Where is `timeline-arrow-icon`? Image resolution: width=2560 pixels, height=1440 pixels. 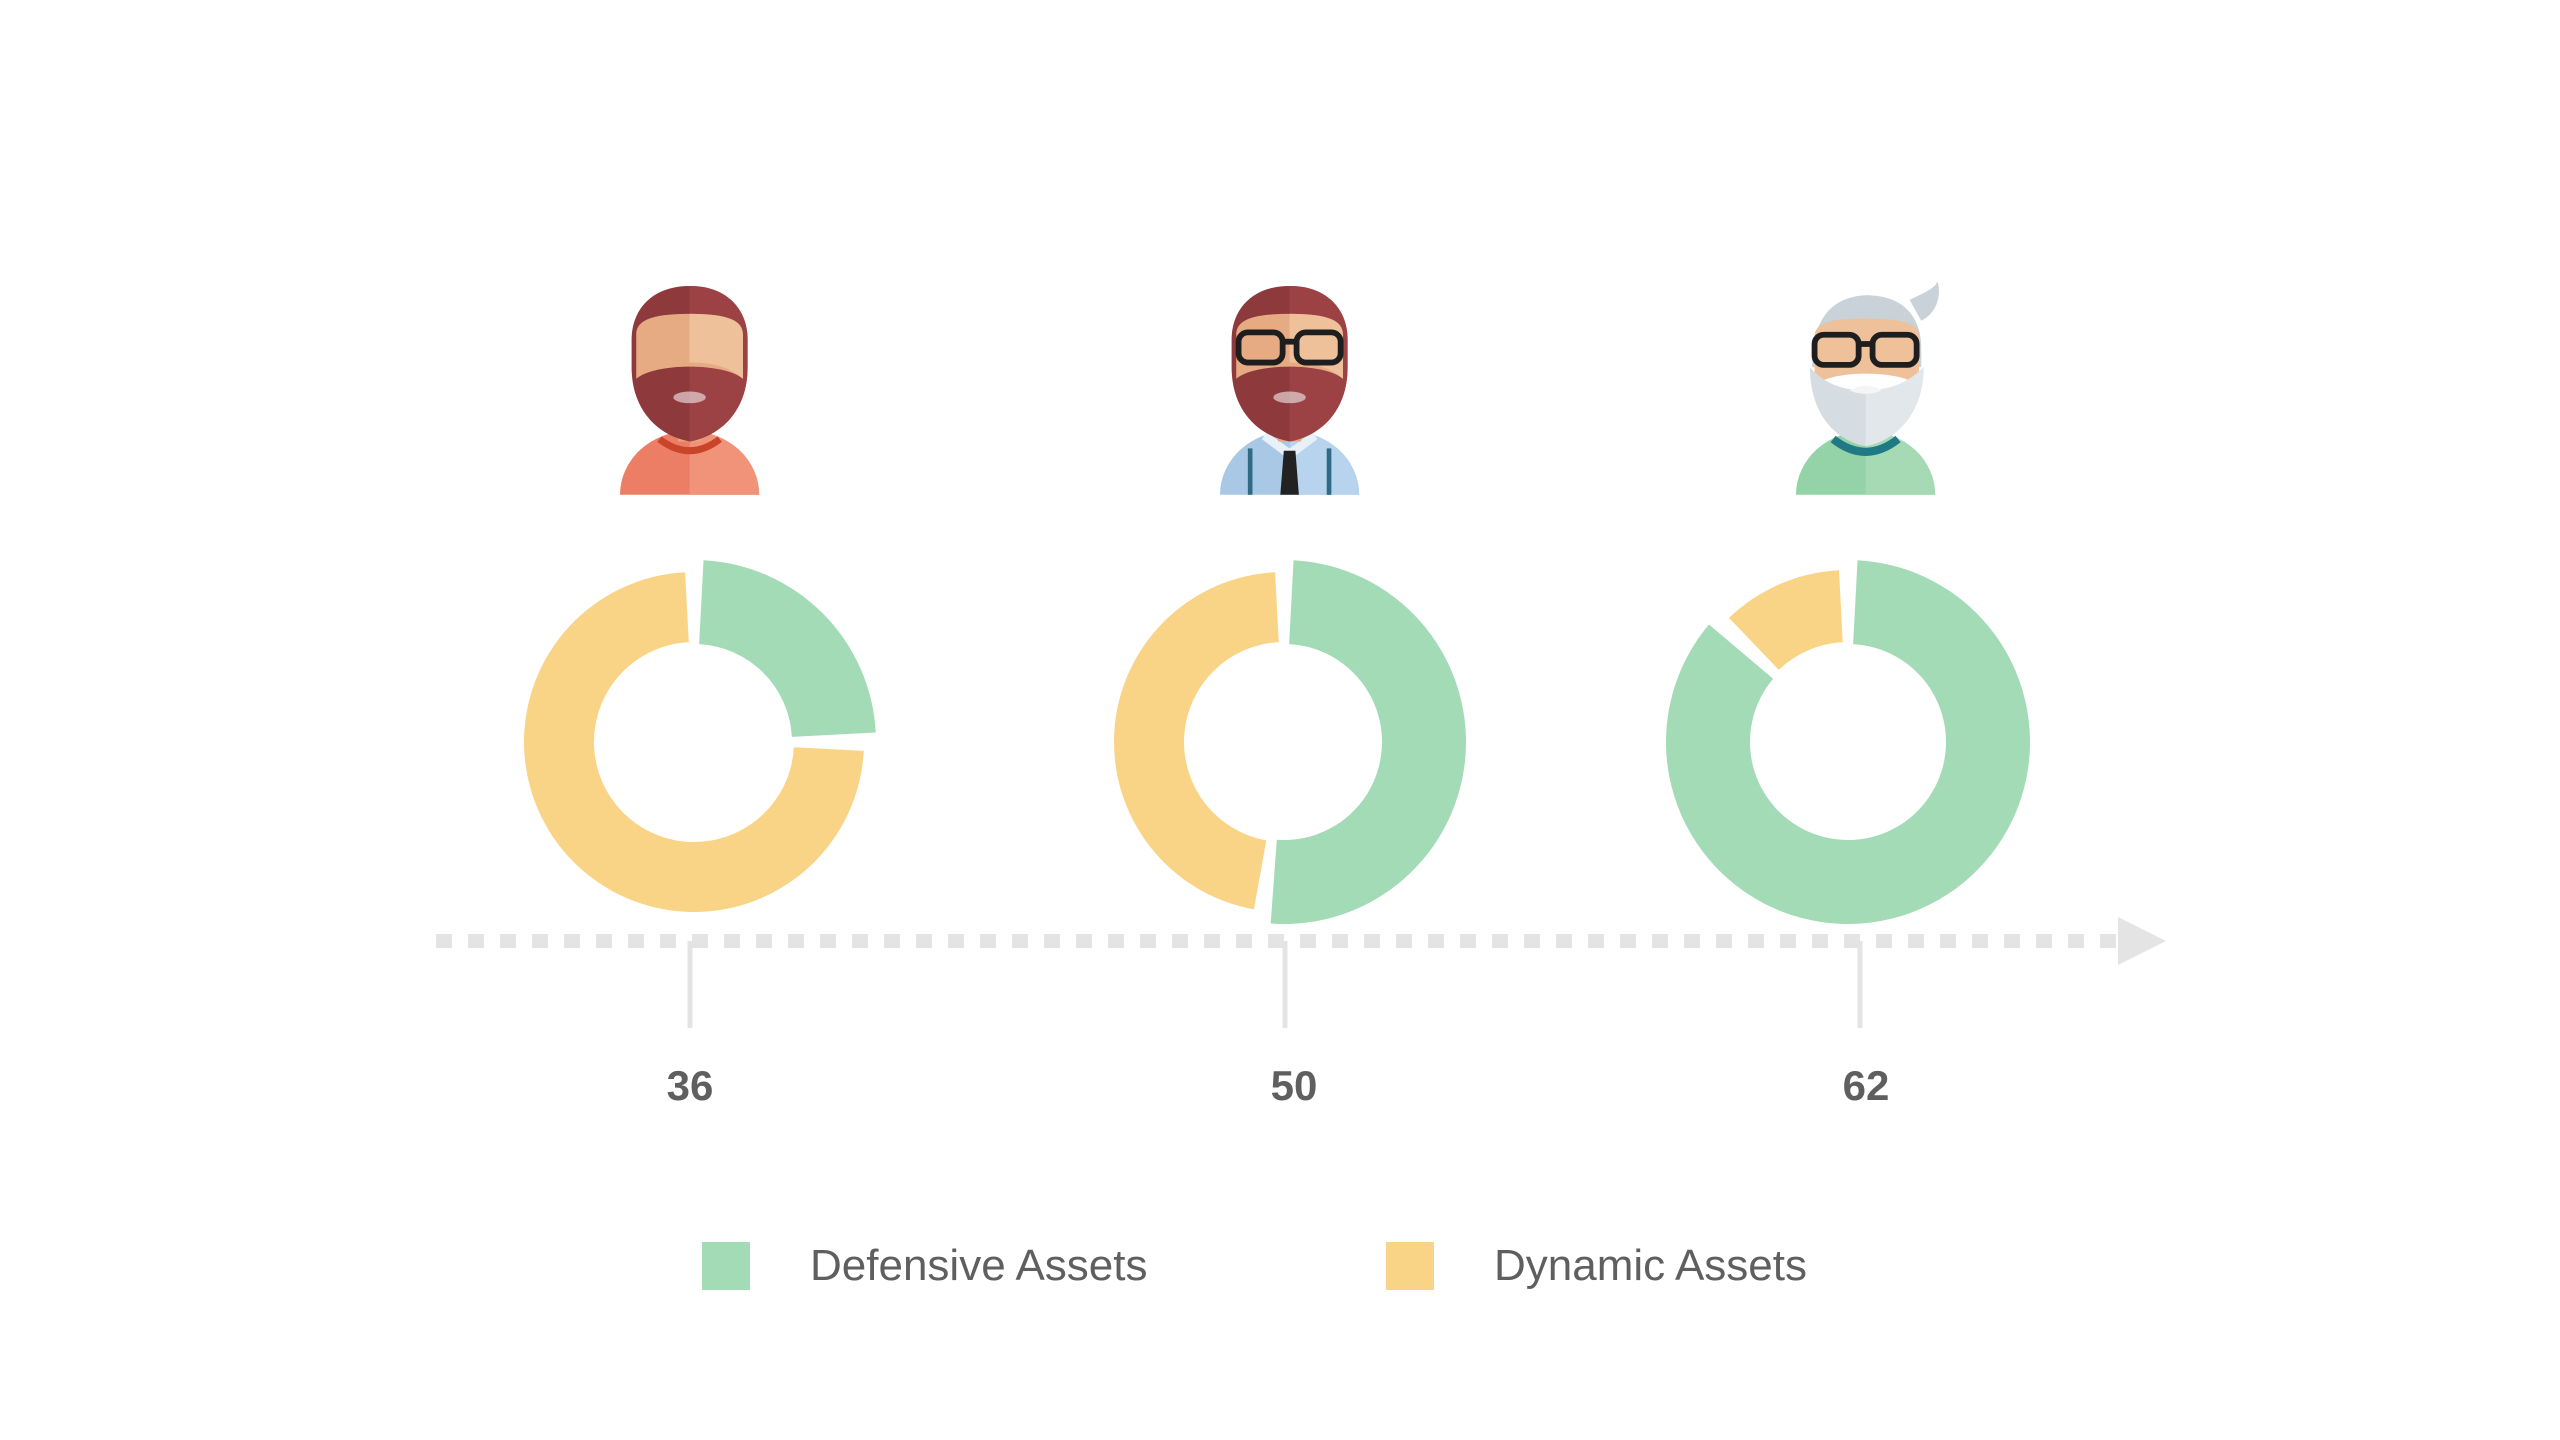
timeline-arrow-icon is located at coordinates (2142, 941).